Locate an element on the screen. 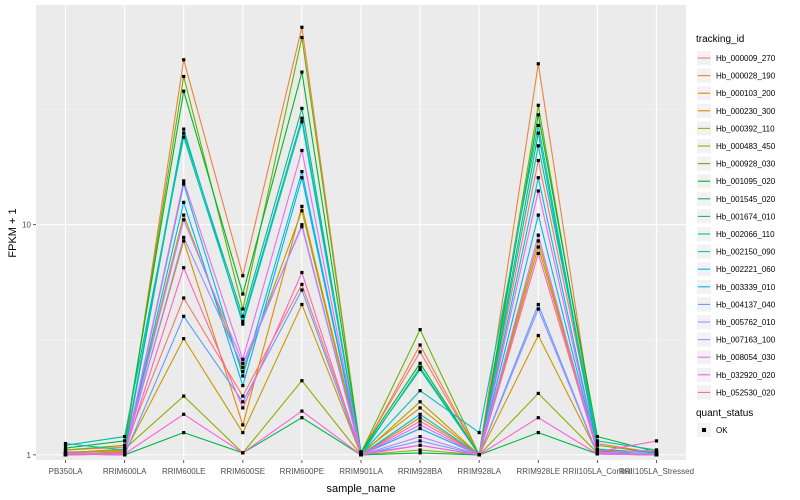 Image resolution: width=800 pixels, height=500 pixels. legend-label: Hb_000103_200 is located at coordinates (746, 93).